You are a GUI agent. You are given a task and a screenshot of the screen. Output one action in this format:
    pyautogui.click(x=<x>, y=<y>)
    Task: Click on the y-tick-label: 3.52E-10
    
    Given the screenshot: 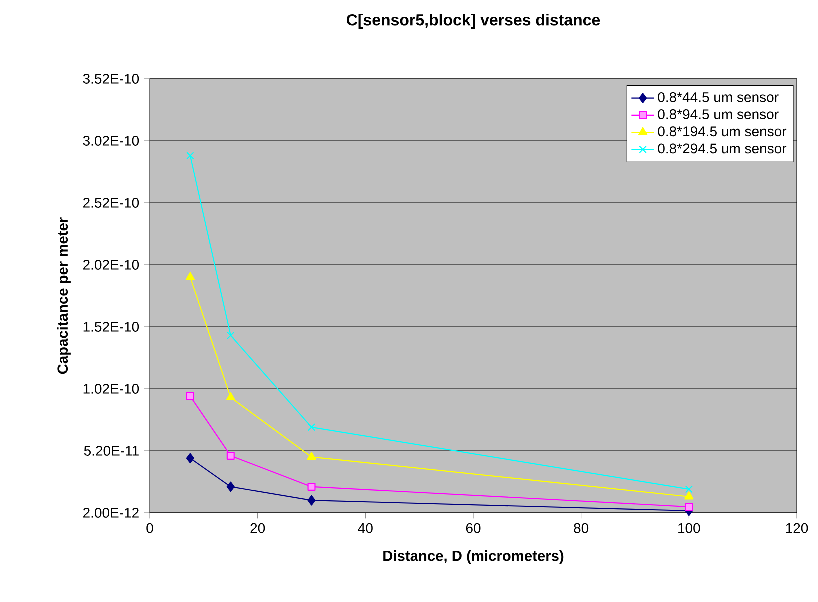 What is the action you would take?
    pyautogui.click(x=111, y=79)
    